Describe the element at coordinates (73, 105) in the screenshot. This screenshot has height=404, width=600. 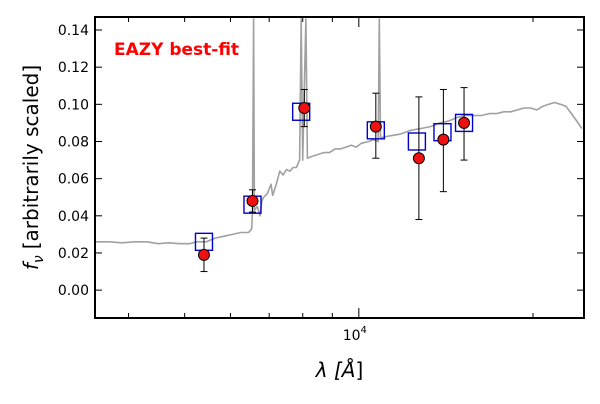
I see `y-tick-label-5: 0.10` at that location.